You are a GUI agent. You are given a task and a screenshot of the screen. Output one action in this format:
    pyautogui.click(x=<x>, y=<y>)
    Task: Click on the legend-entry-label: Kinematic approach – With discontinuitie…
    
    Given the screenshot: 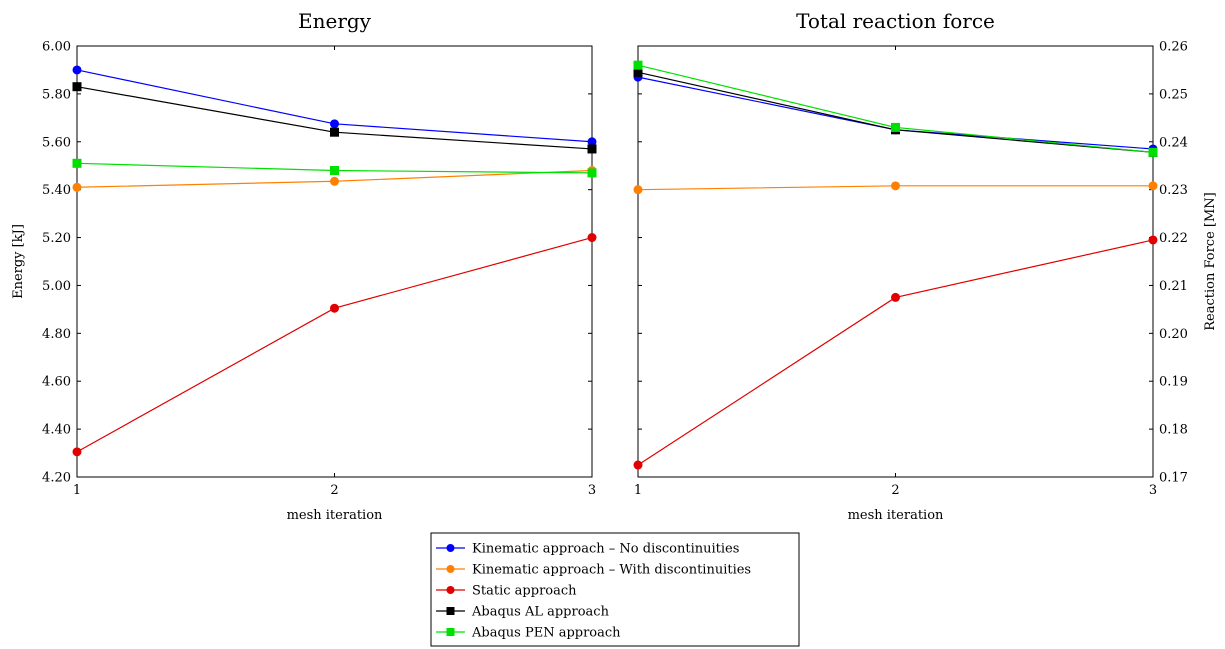 What is the action you would take?
    pyautogui.click(x=611, y=570)
    